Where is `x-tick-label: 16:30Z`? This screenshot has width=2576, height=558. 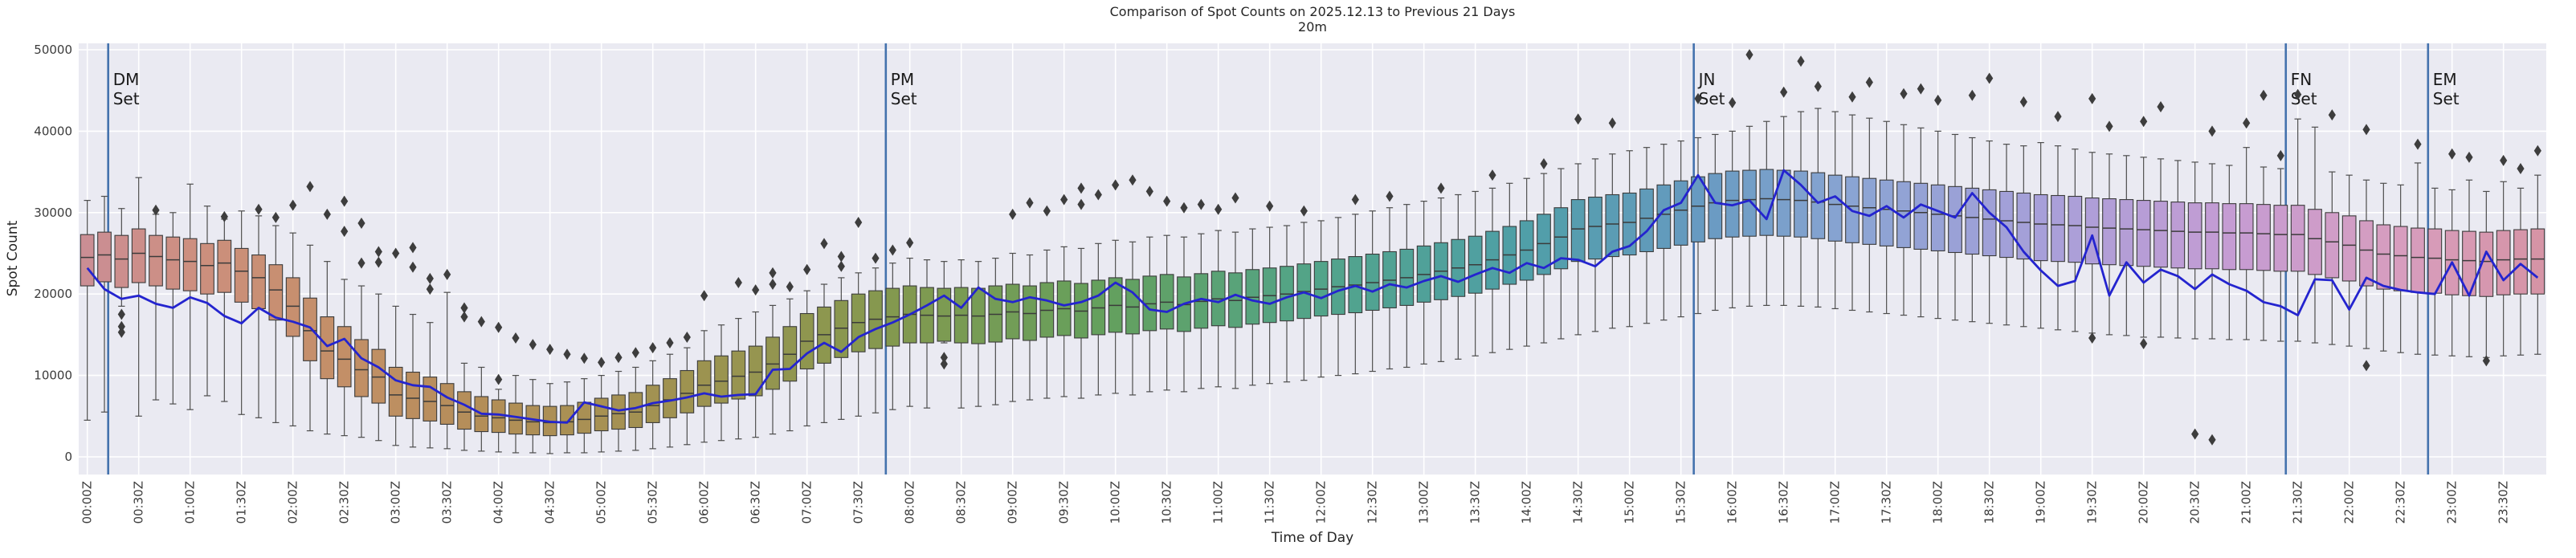
x-tick-label: 16:30Z is located at coordinates (1784, 502).